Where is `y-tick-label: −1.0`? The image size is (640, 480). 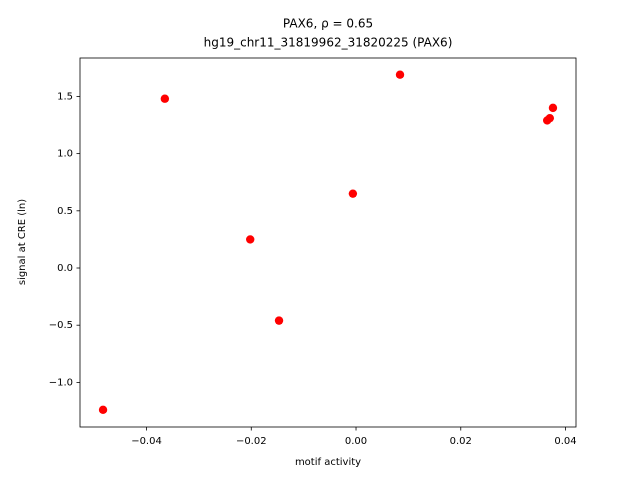
y-tick-label: −1.0 is located at coordinates (61, 382).